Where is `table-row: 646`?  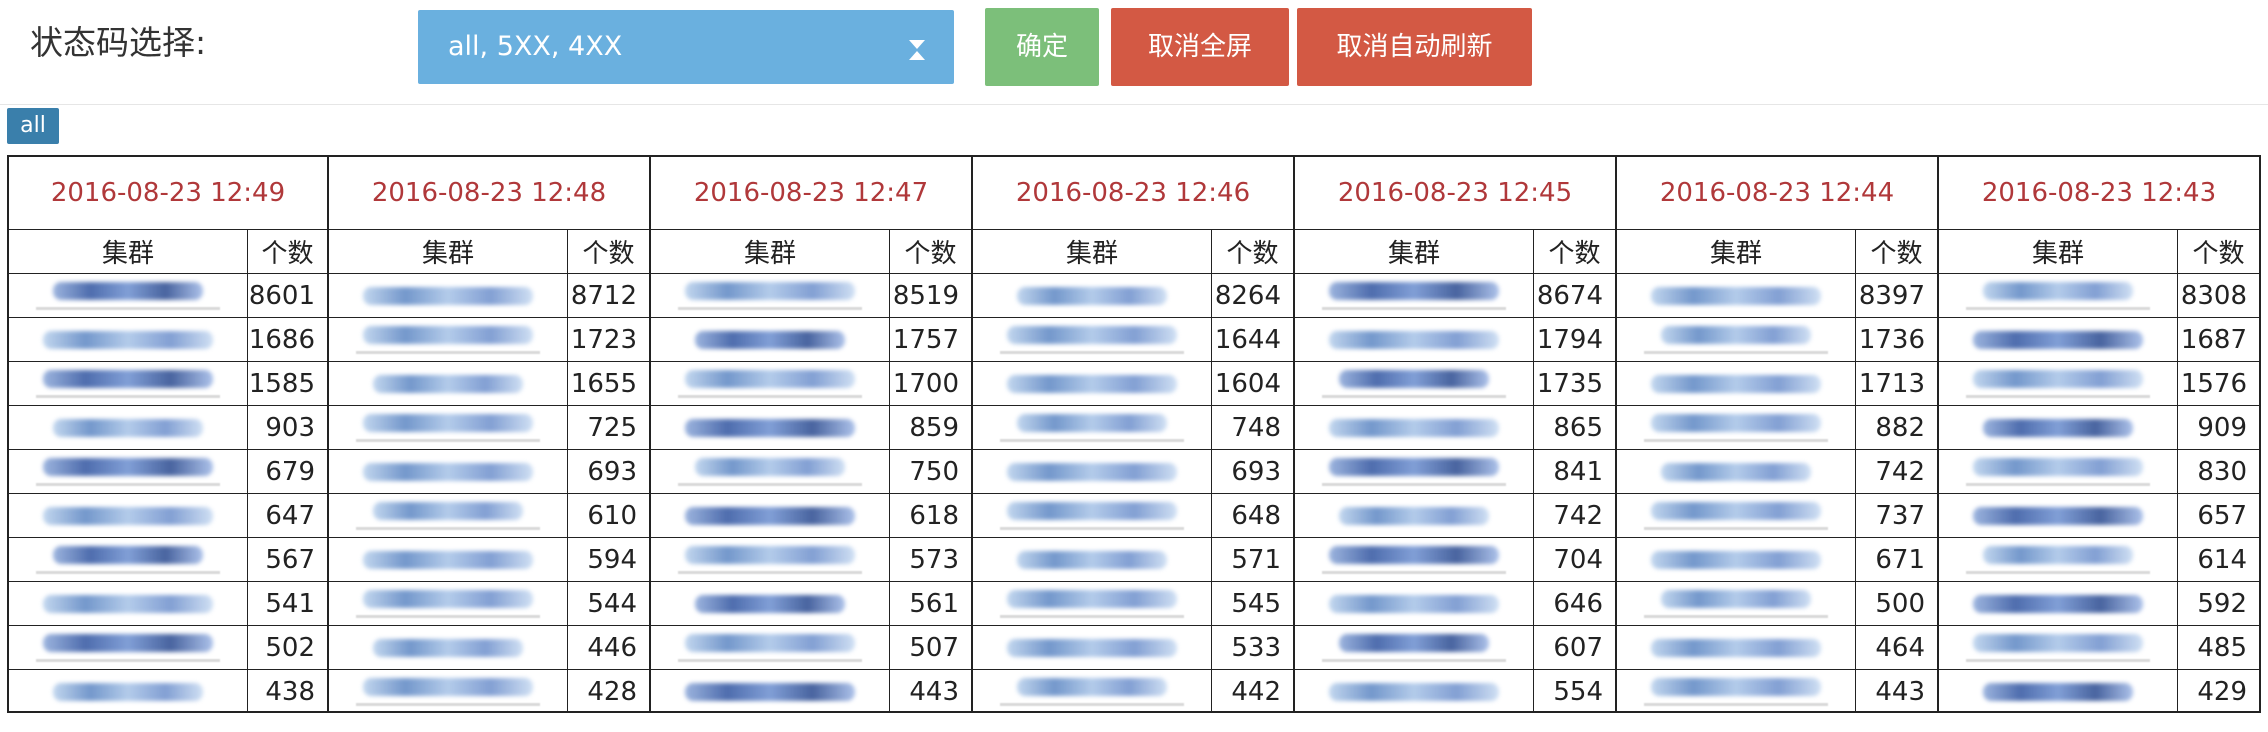 table-row: 646 is located at coordinates (1455, 603).